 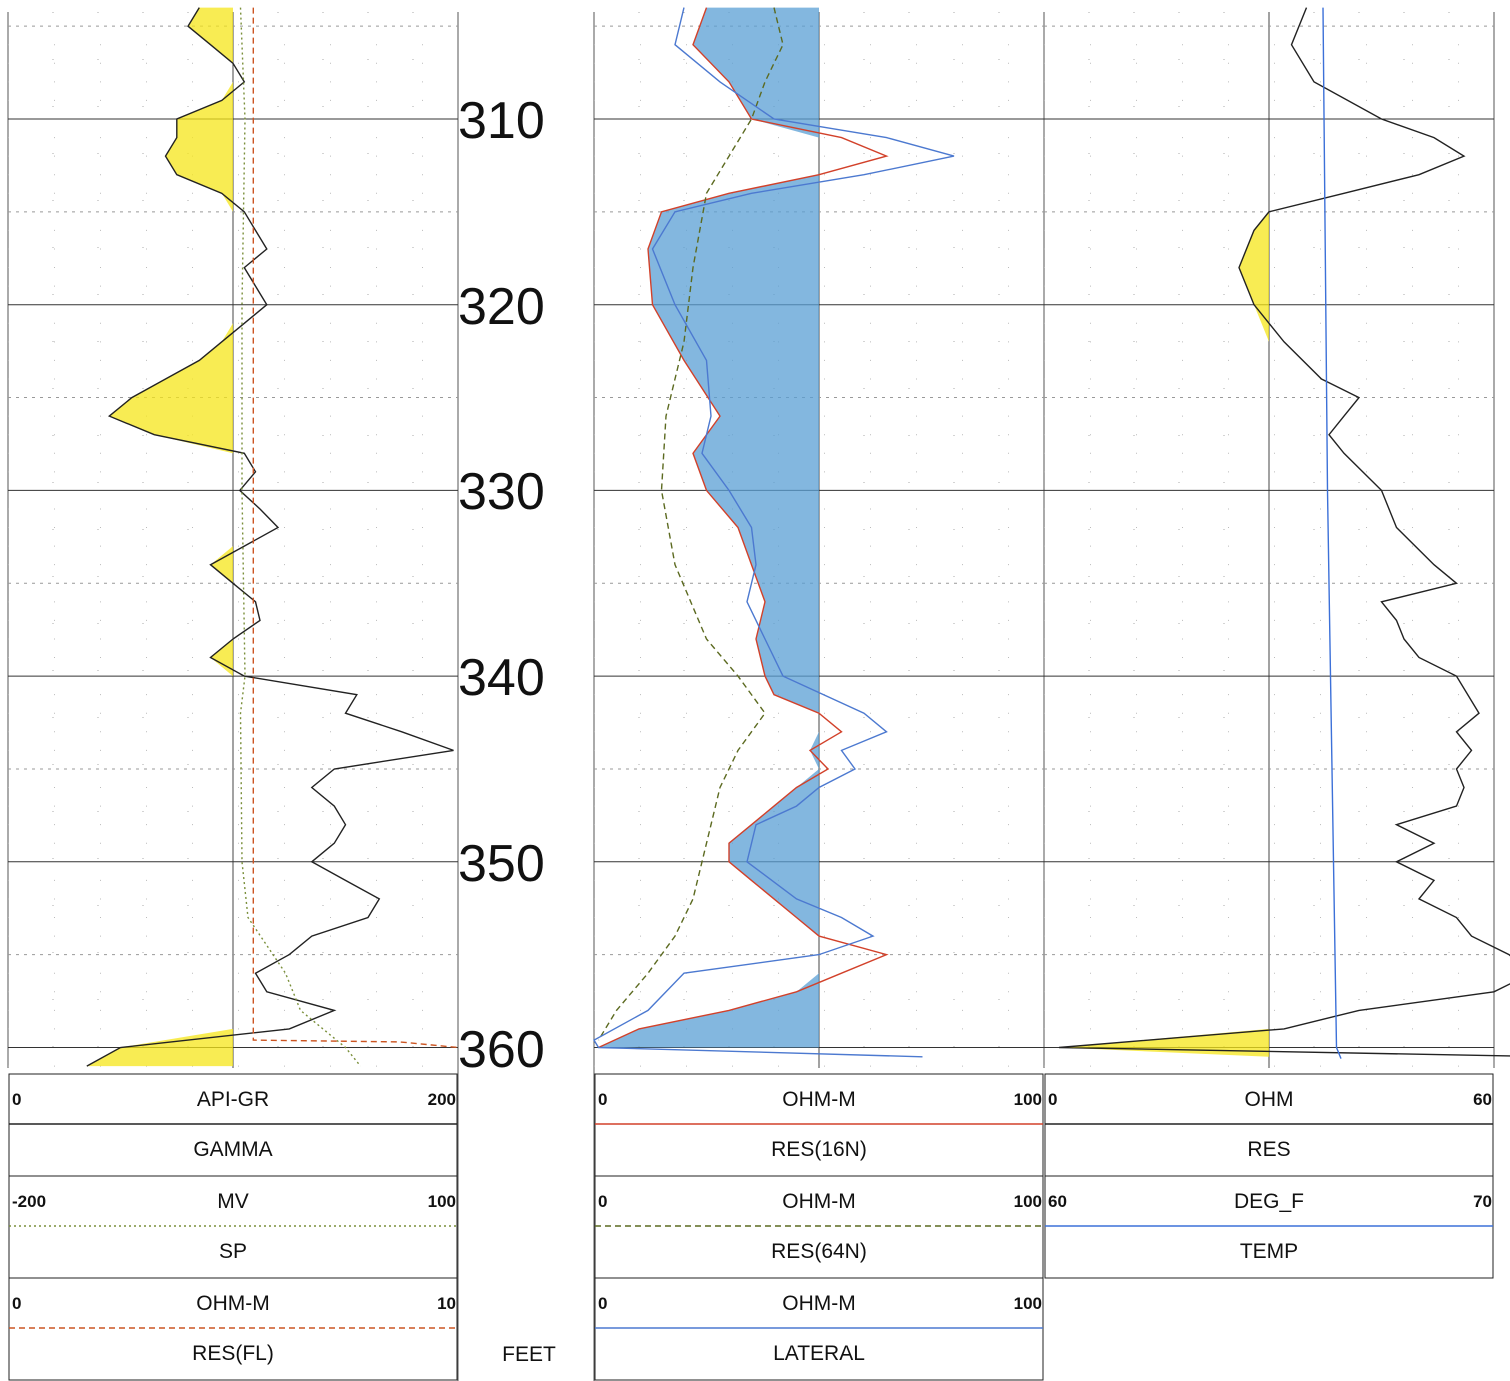 I want to click on curve-unit: API-GR, so click(x=233, y=1099).